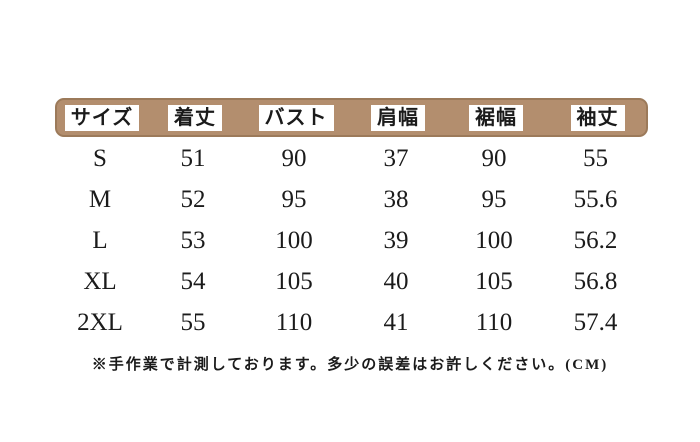 This screenshot has width=700, height=442. Describe the element at coordinates (100, 322) in the screenshot. I see `size-label: 2XL` at that location.